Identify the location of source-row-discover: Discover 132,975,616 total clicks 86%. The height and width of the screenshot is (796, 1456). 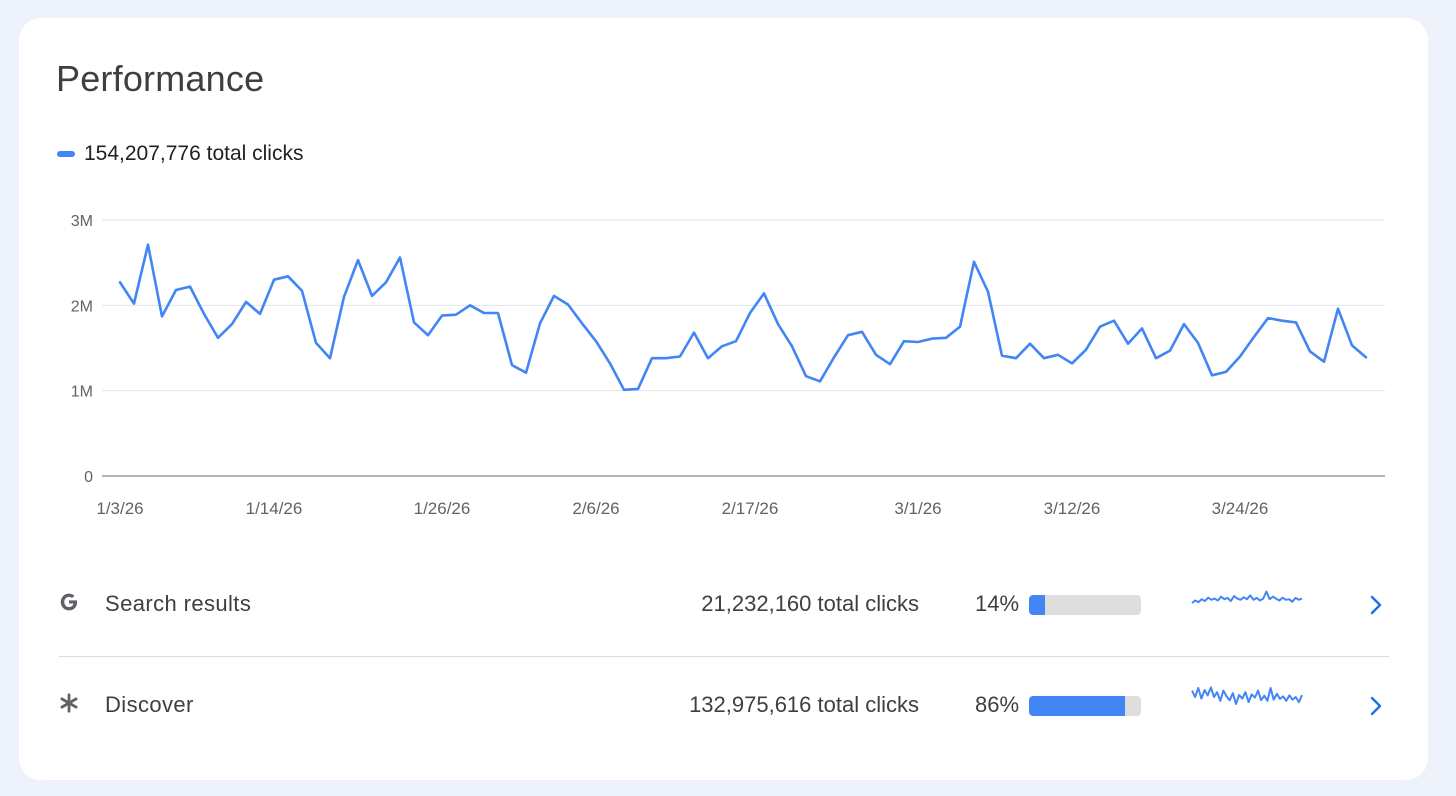
(723, 707).